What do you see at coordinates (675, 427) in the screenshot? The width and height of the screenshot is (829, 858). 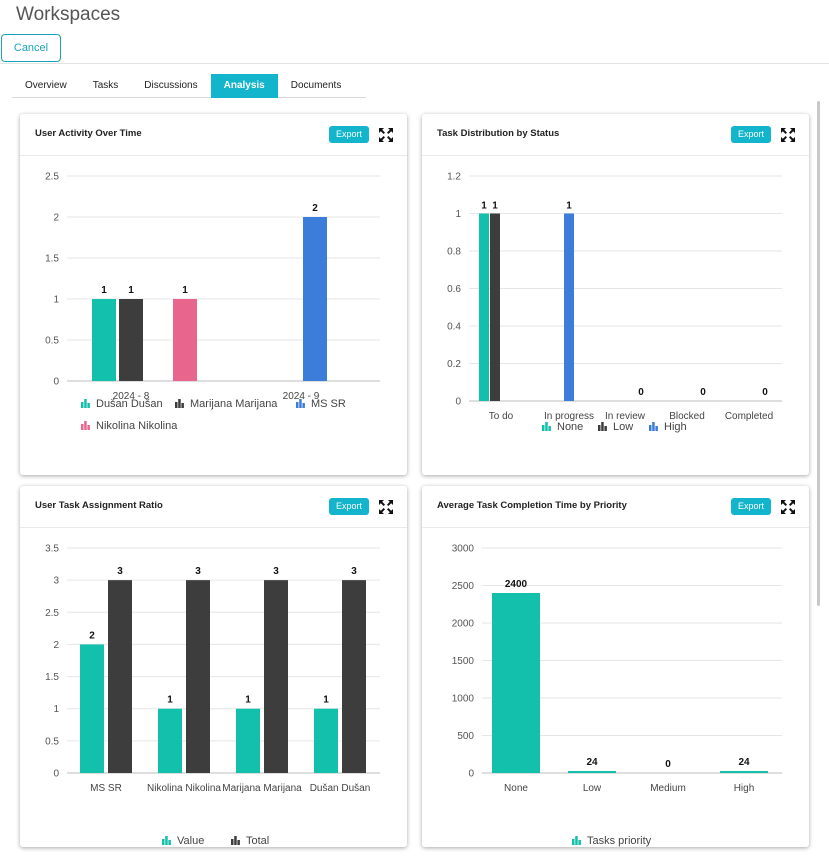 I see `legend-label: High` at bounding box center [675, 427].